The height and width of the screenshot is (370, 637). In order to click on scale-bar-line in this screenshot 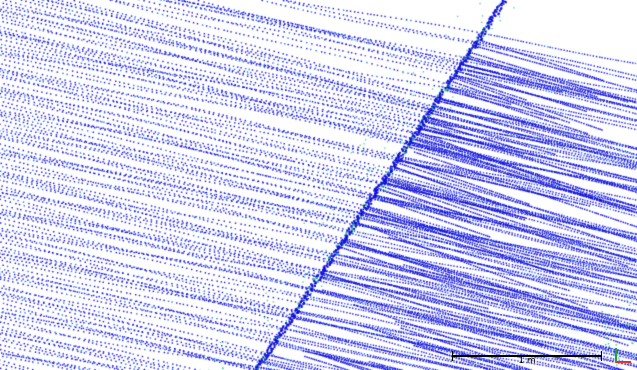, I will do `click(527, 356)`.